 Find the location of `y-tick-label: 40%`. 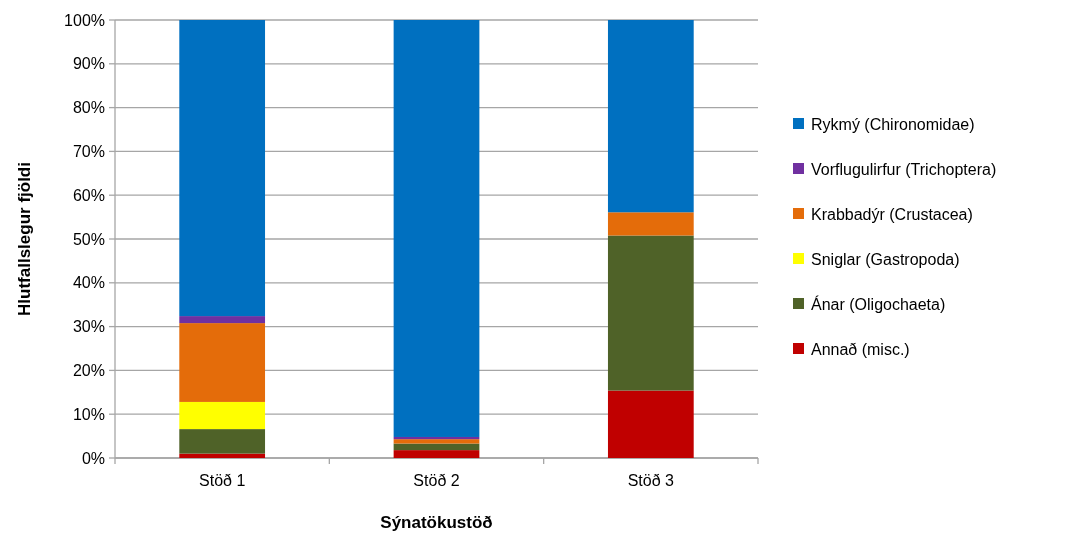

y-tick-label: 40% is located at coordinates (88, 283).